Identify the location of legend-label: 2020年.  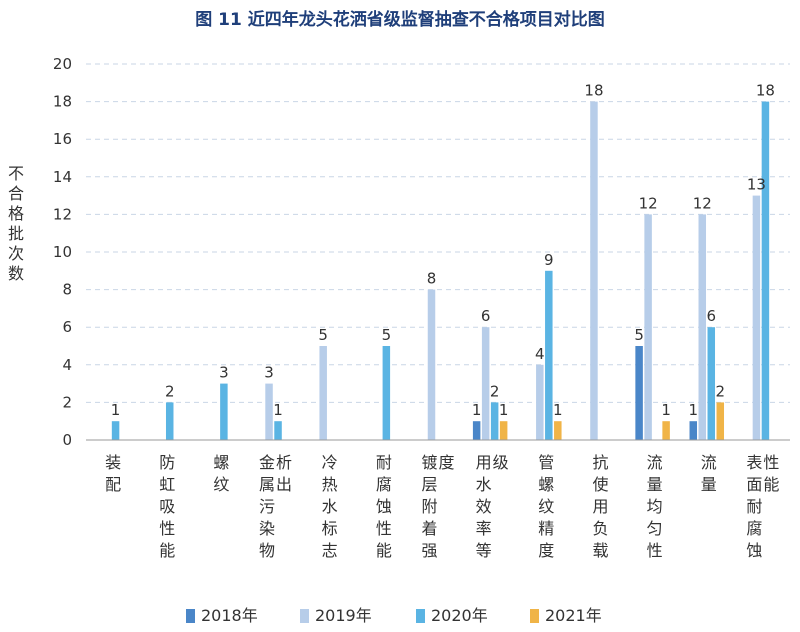
(459, 615).